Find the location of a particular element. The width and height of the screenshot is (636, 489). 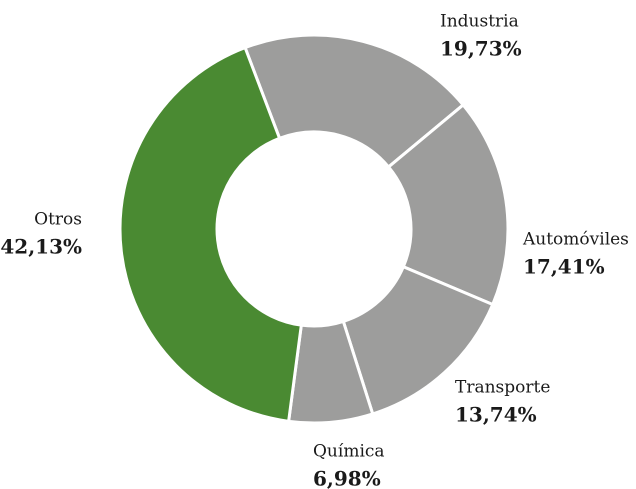

slice-value: 17,41% is located at coordinates (564, 267).